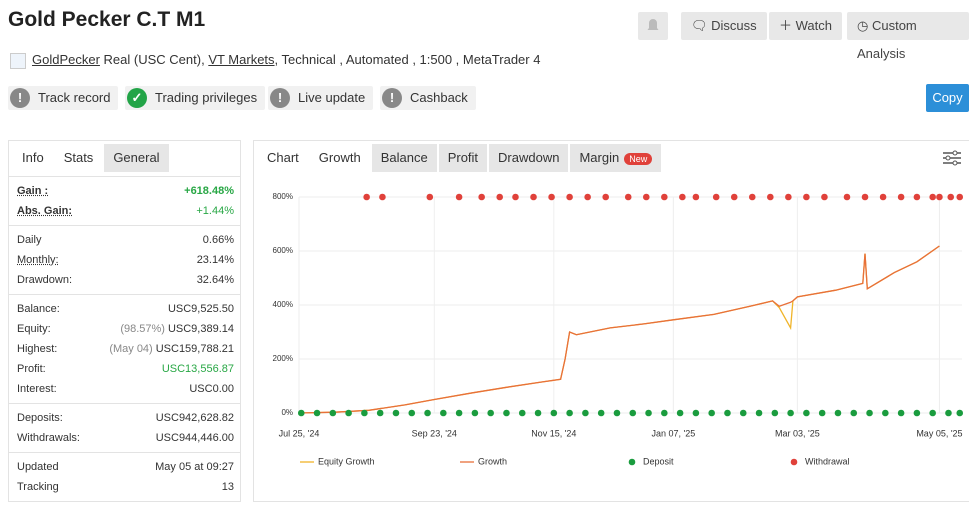 This screenshot has height=515, width=969. Describe the element at coordinates (553, 433) in the screenshot. I see `x-tick-label: Nov 15, '24` at that location.